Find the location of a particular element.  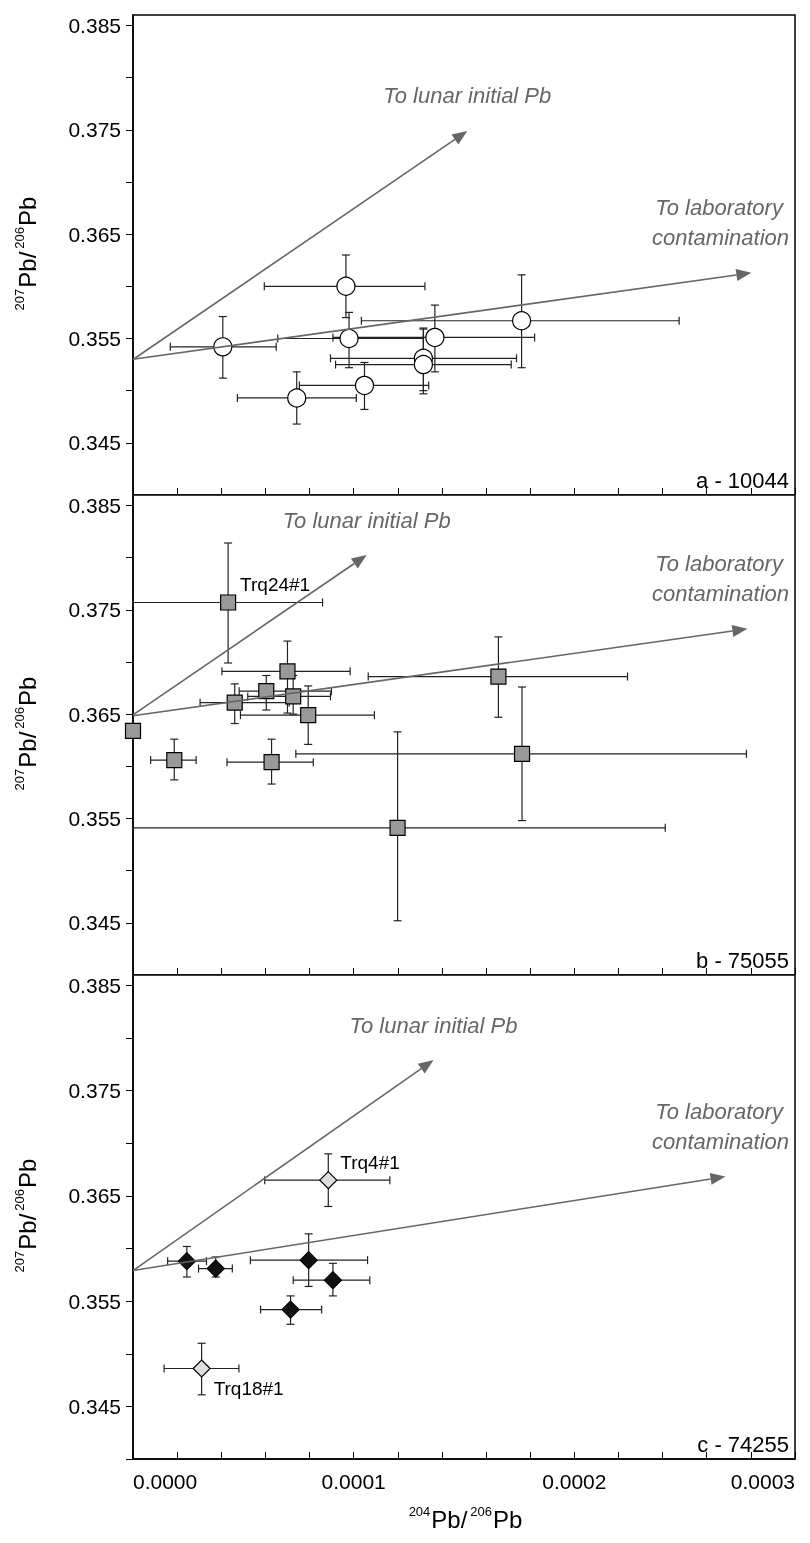

annotation: c - 74255 is located at coordinates (743, 1444).